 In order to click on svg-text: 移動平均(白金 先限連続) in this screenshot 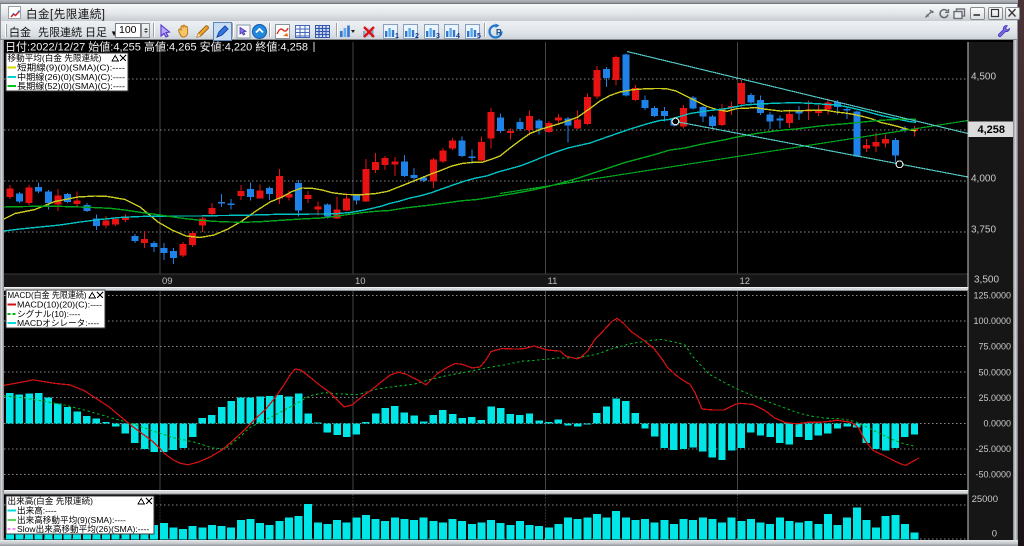, I will do `click(55, 57)`.